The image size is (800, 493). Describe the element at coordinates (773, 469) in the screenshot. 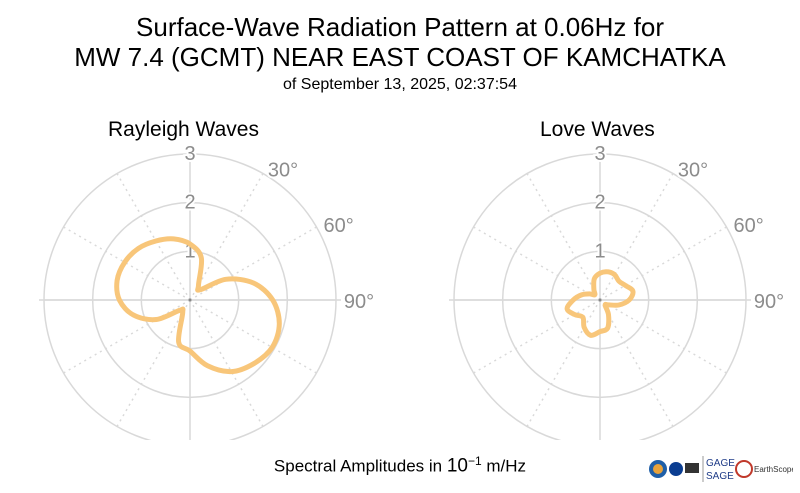

I see `earthscope-logo-text: EarthScope` at that location.